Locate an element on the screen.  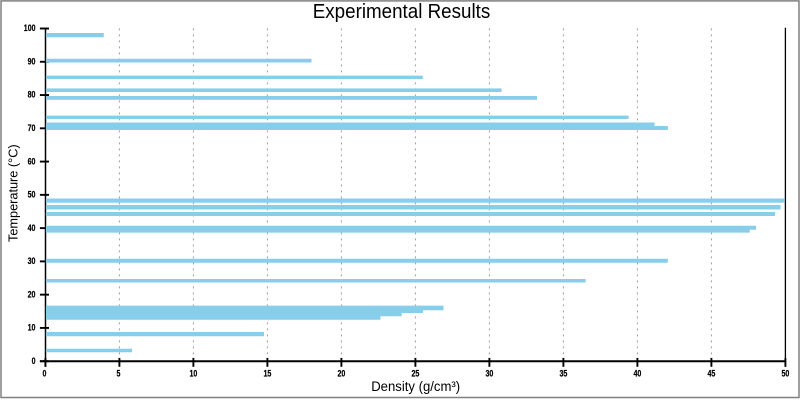
svg-text: Temperature (°C) is located at coordinates (12, 193).